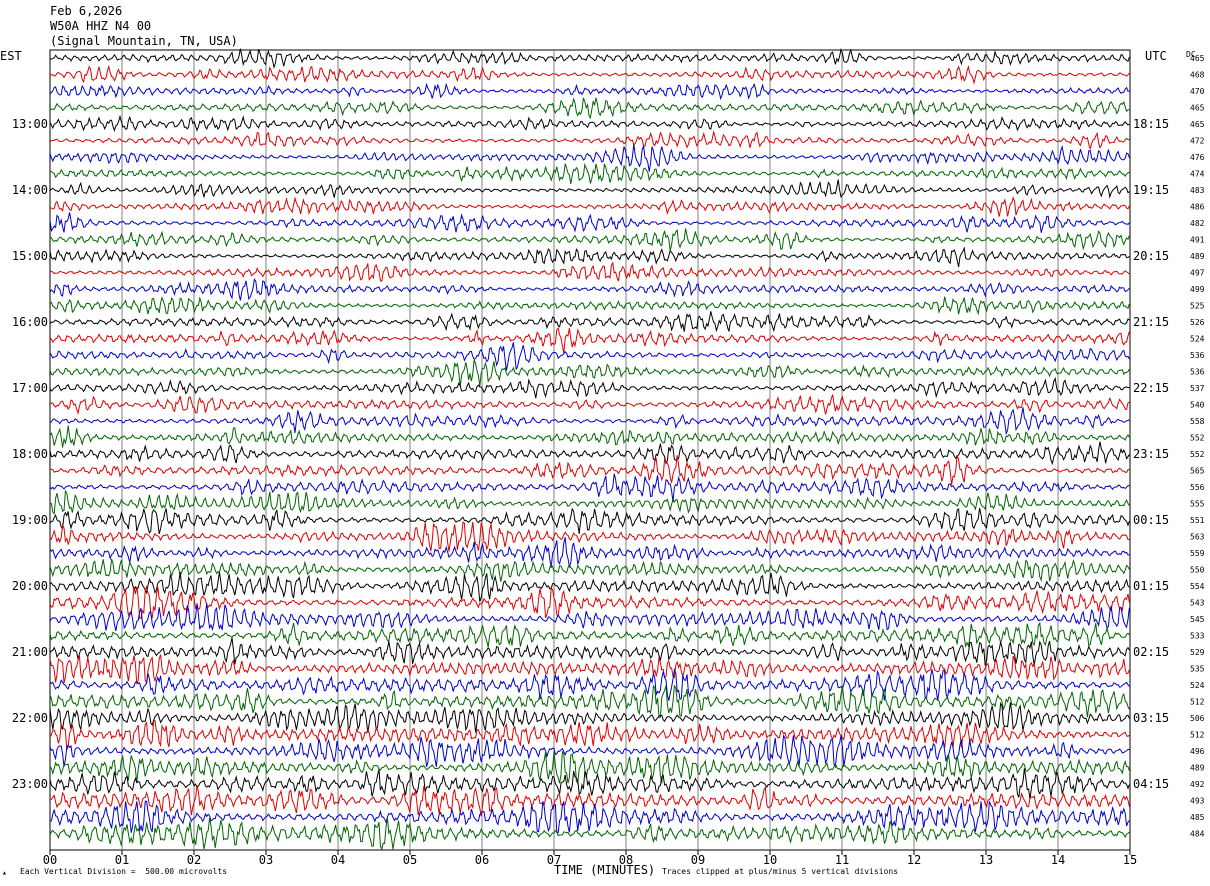 Image resolution: width=1210 pixels, height=886 pixels. I want to click on date-label: Feb 6,2026, so click(86, 11).